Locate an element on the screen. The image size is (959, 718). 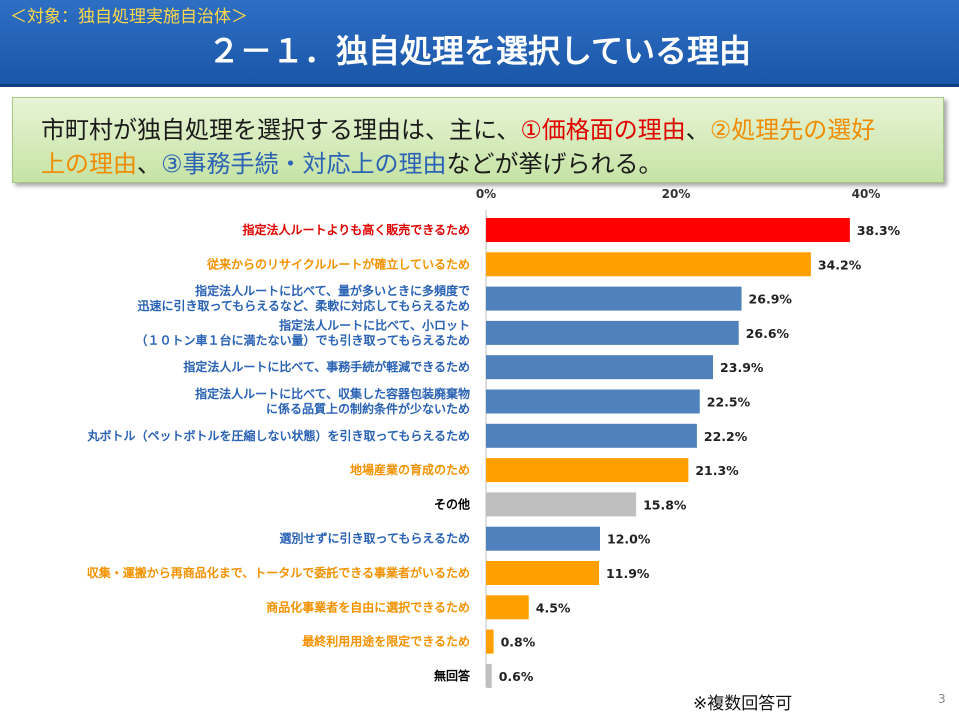
category-label: （１０トン車１台に満たない量）でも引き取ってもらえるため is located at coordinates (303, 339).